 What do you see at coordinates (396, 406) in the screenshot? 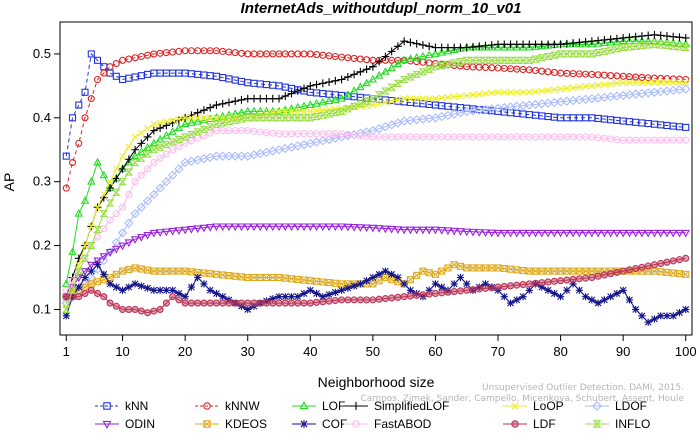
I see `legend-item-SimplifiedLOF: SimplifiedLOF` at bounding box center [396, 406].